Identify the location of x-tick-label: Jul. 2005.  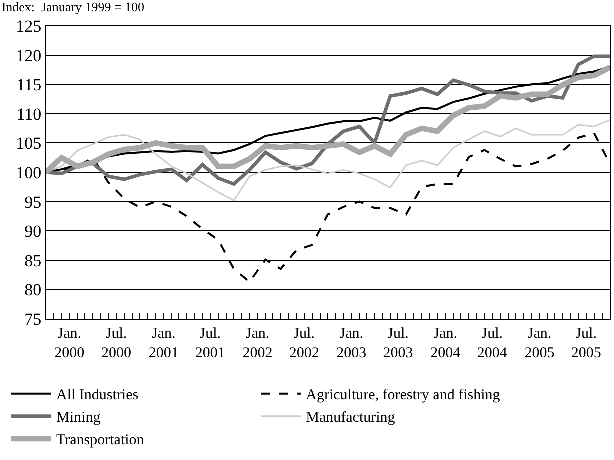
(586, 344).